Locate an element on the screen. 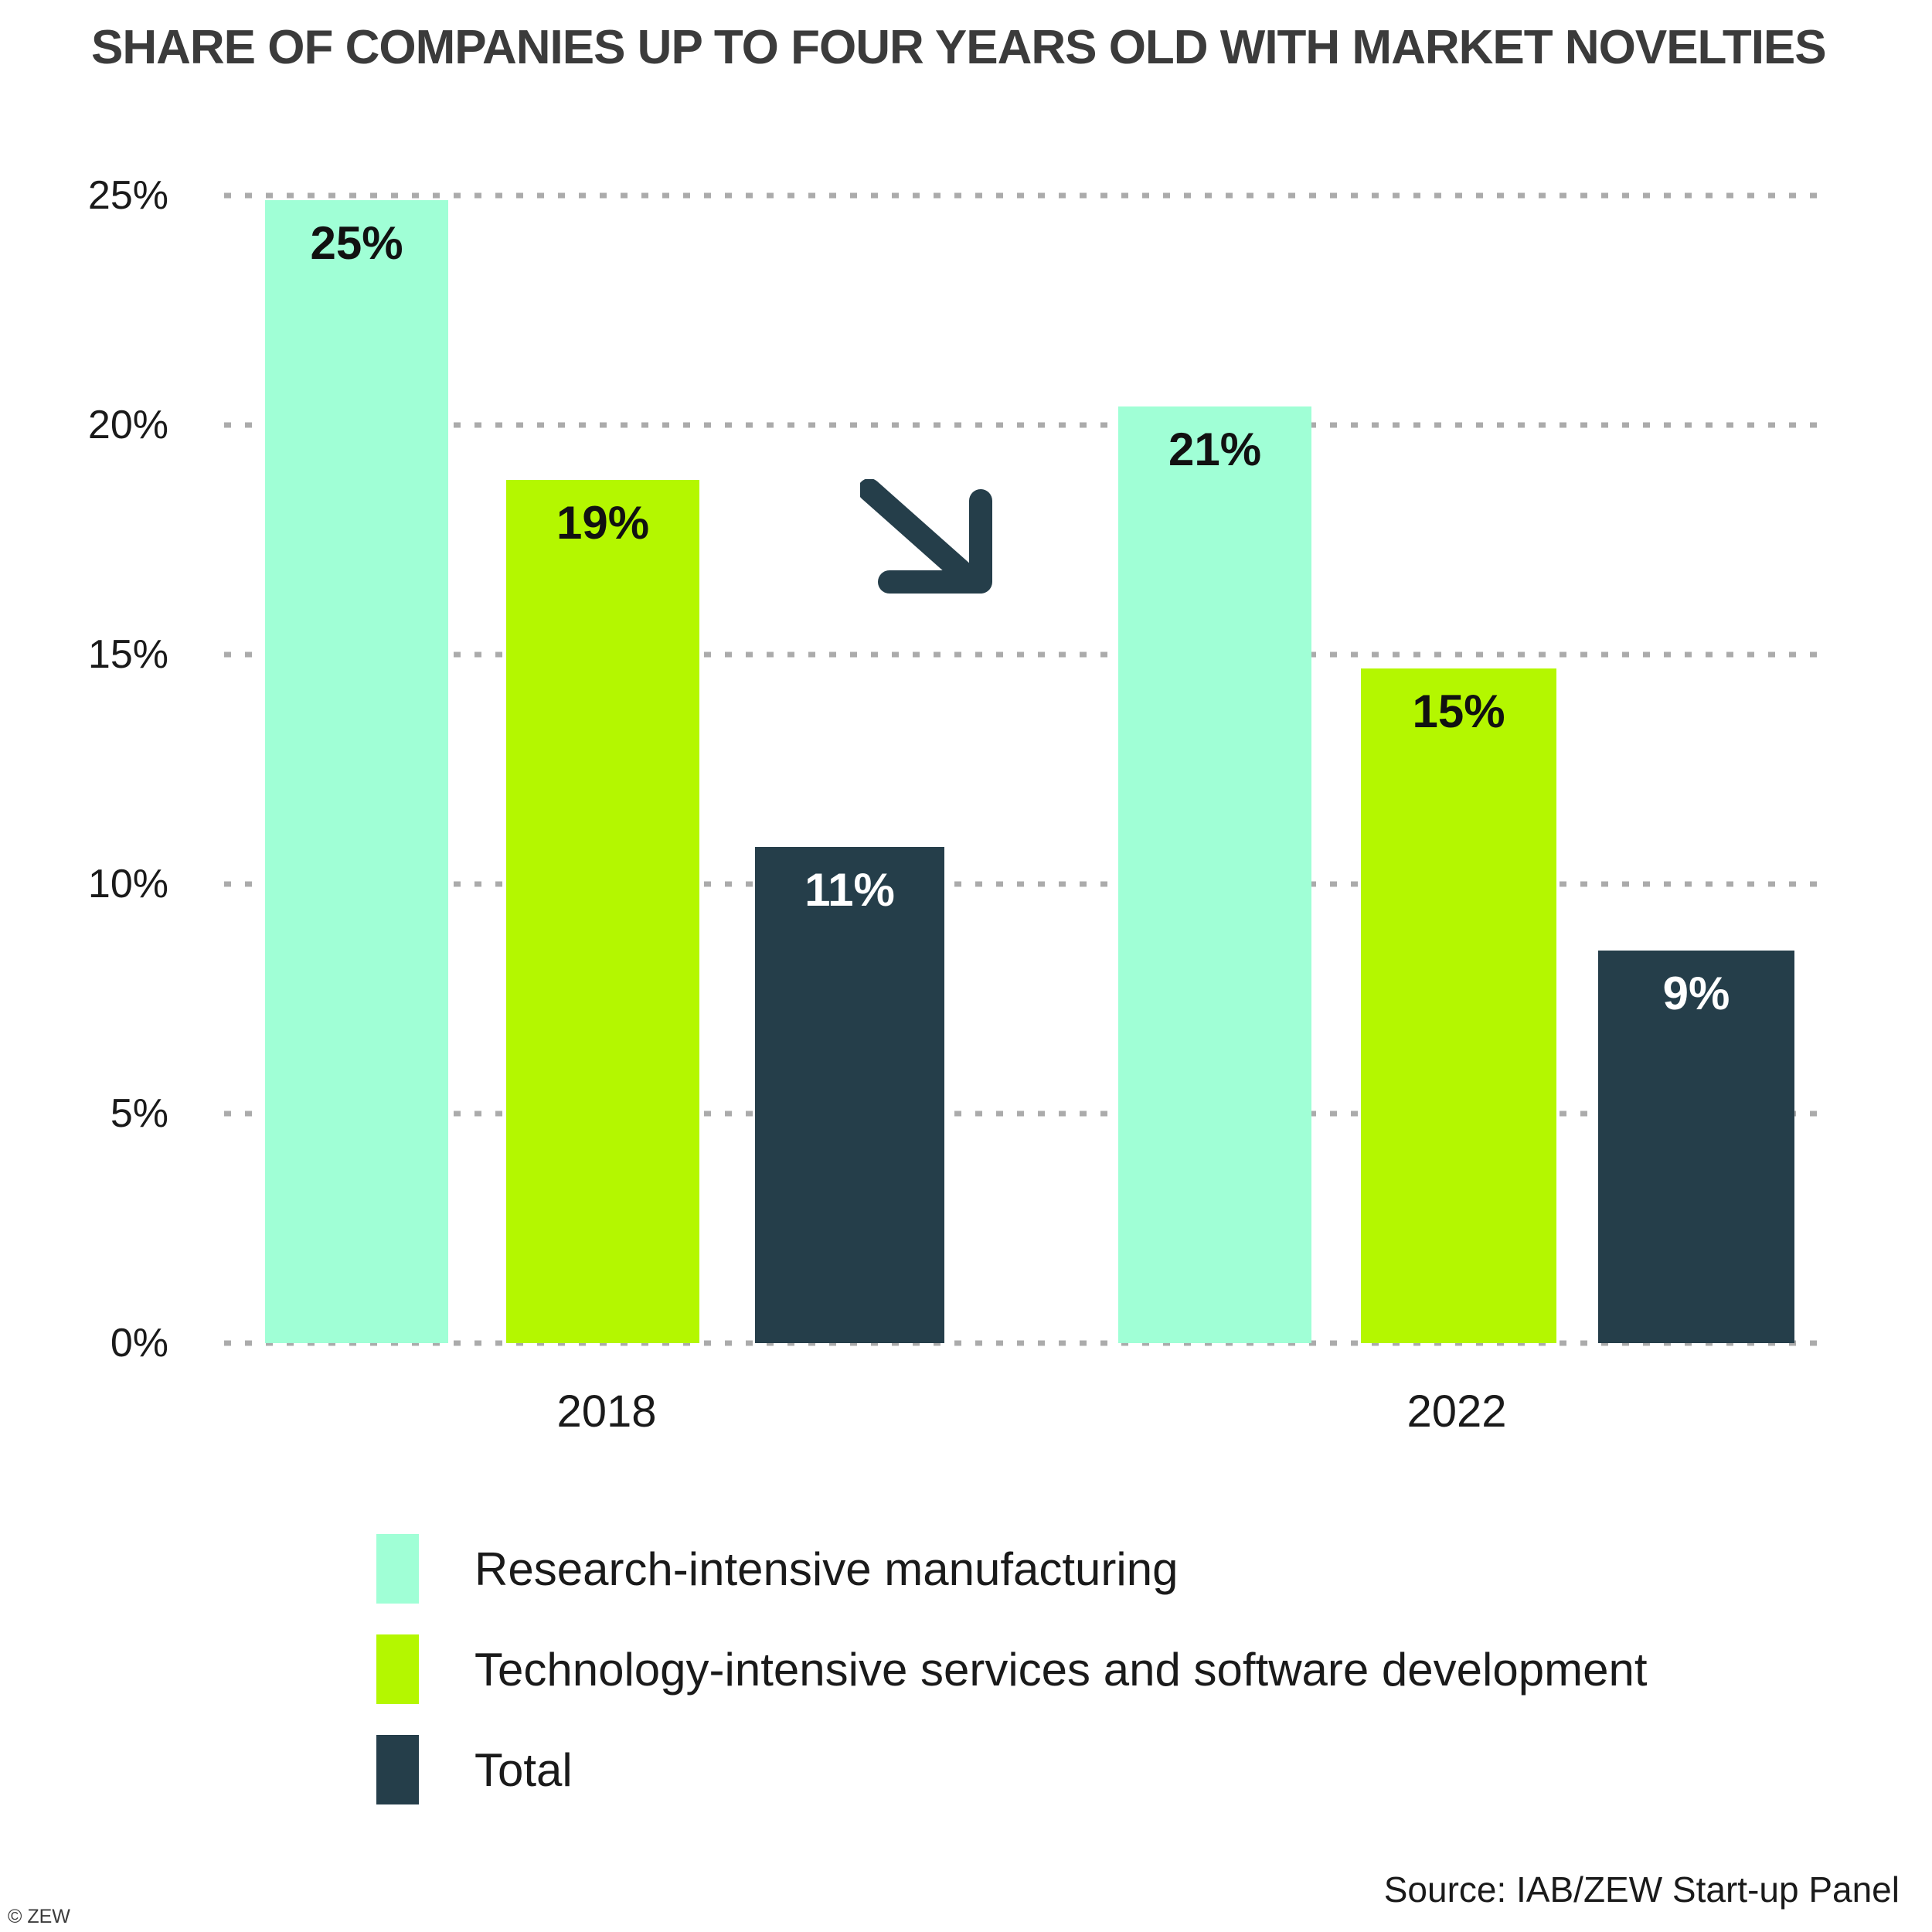  bar-value-label: 15% is located at coordinates (1459, 711).